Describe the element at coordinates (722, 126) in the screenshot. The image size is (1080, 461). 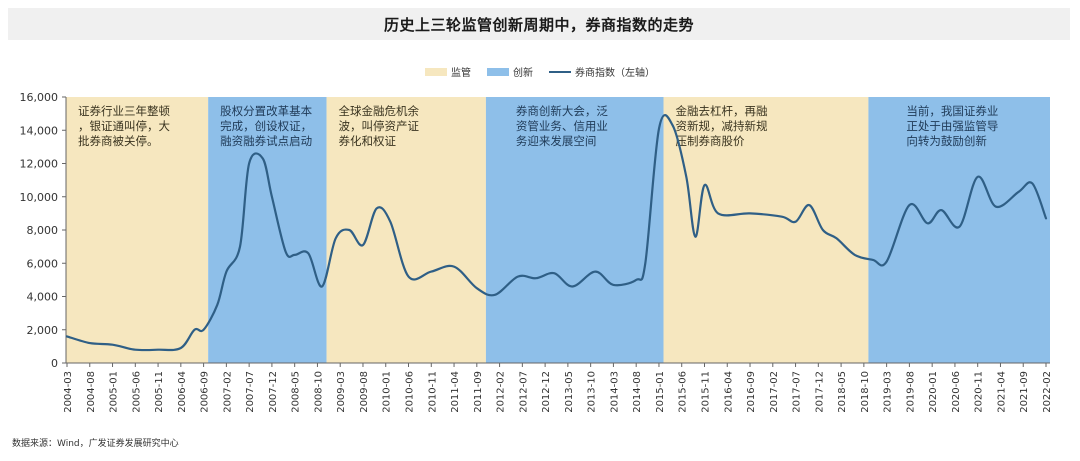
I see `period-note: 金融去杠杆，再融资新规，减持新规压制券商股价` at that location.